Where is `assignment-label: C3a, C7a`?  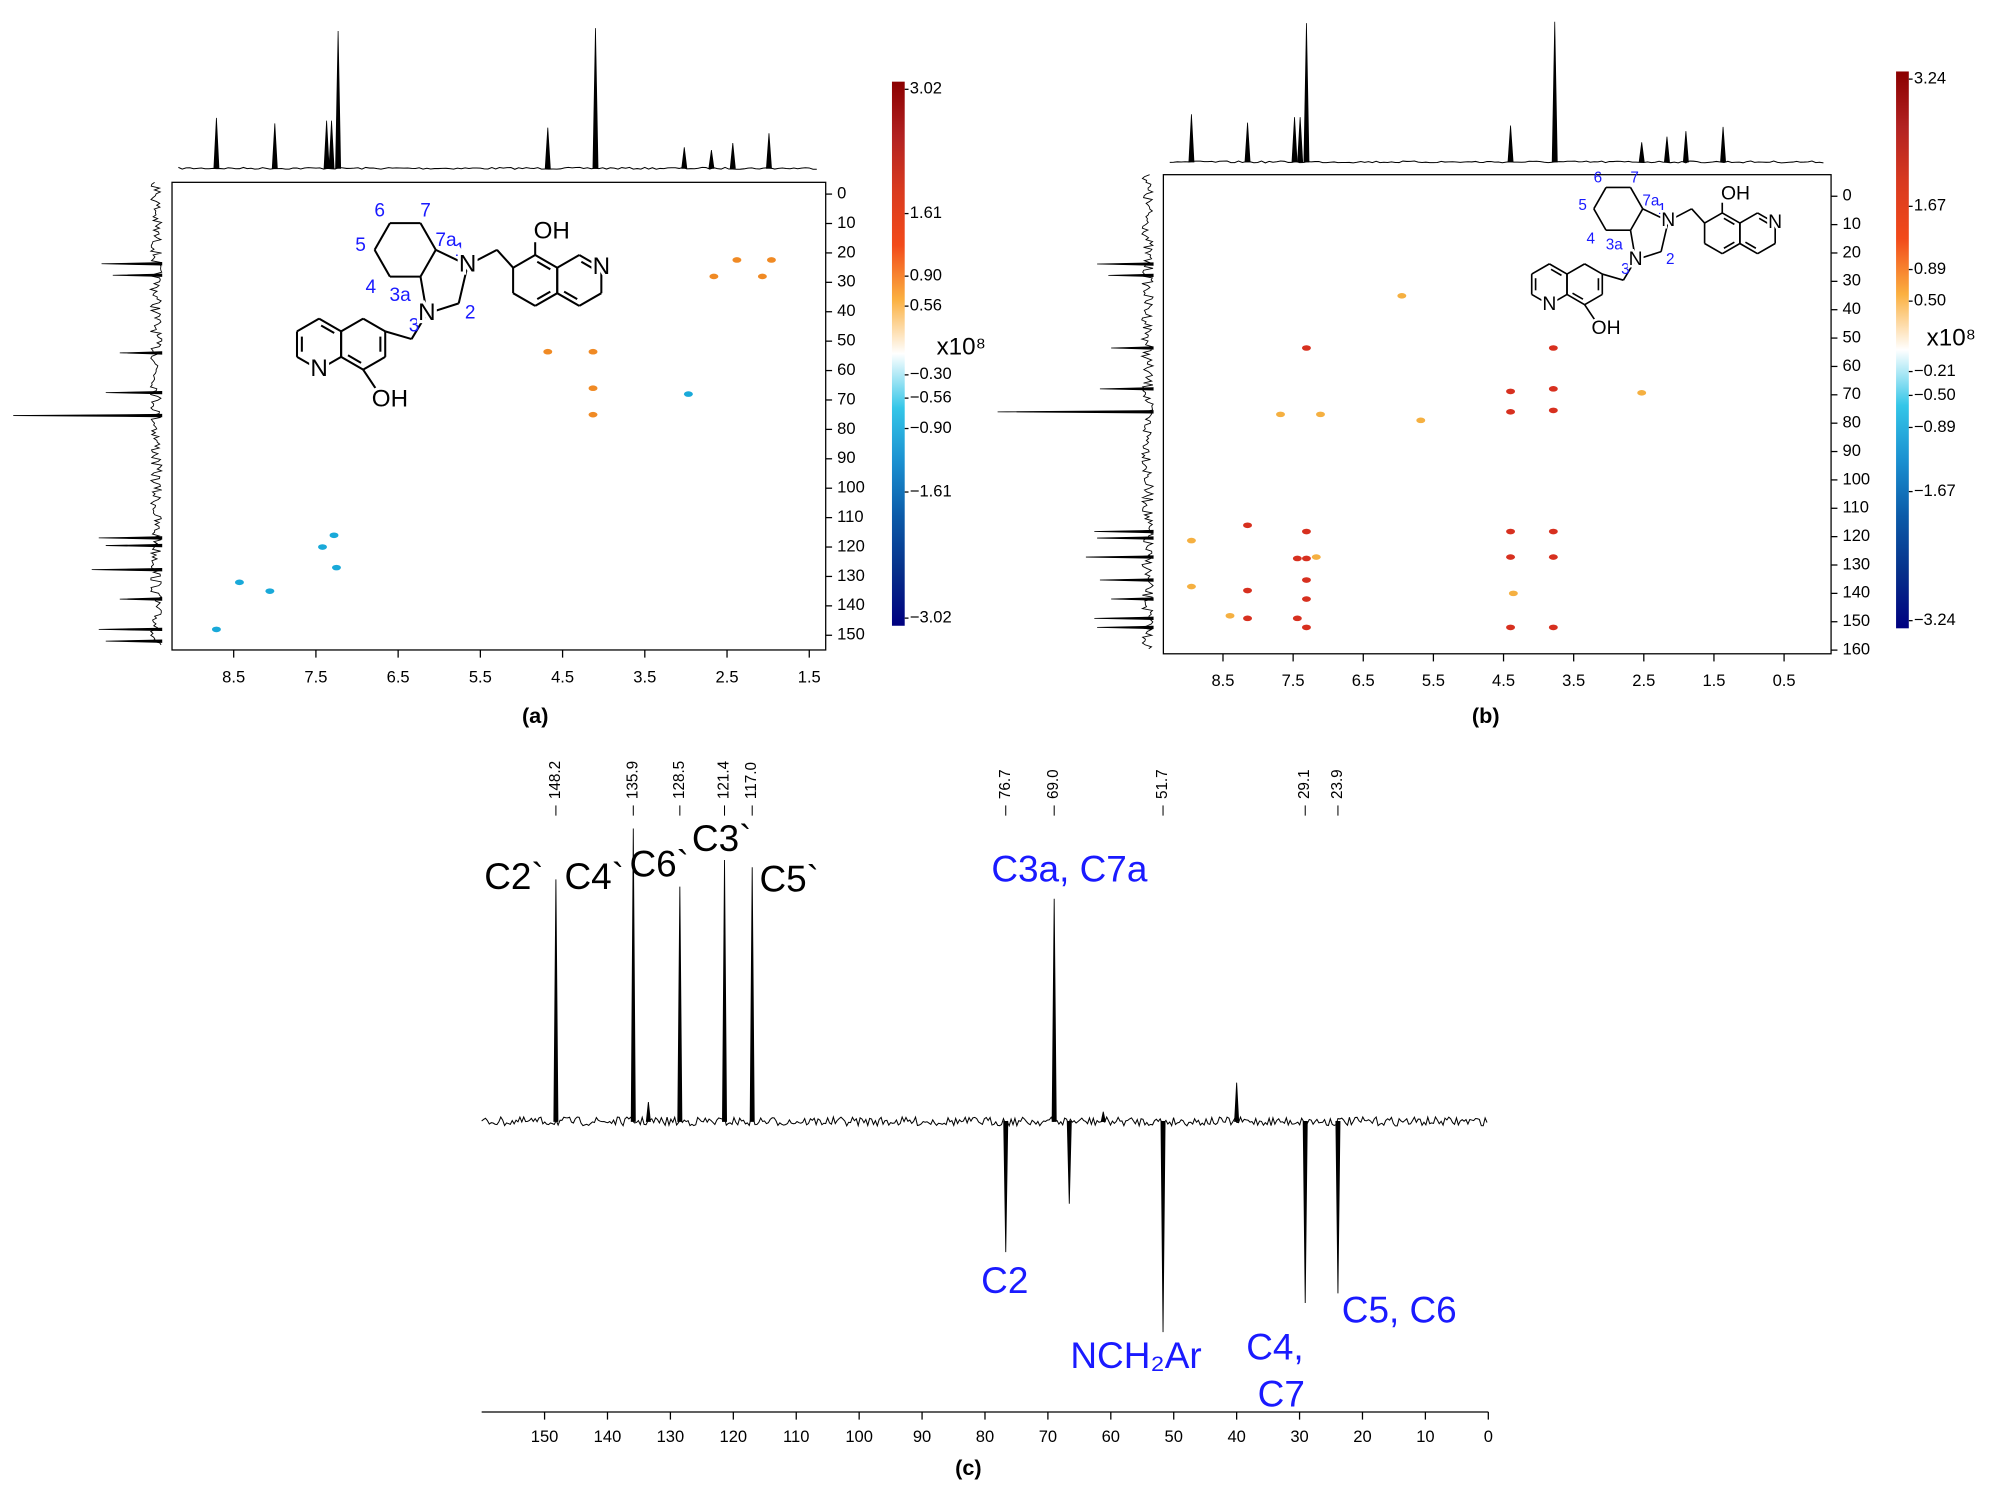
assignment-label: C3a, C7a is located at coordinates (1069, 868).